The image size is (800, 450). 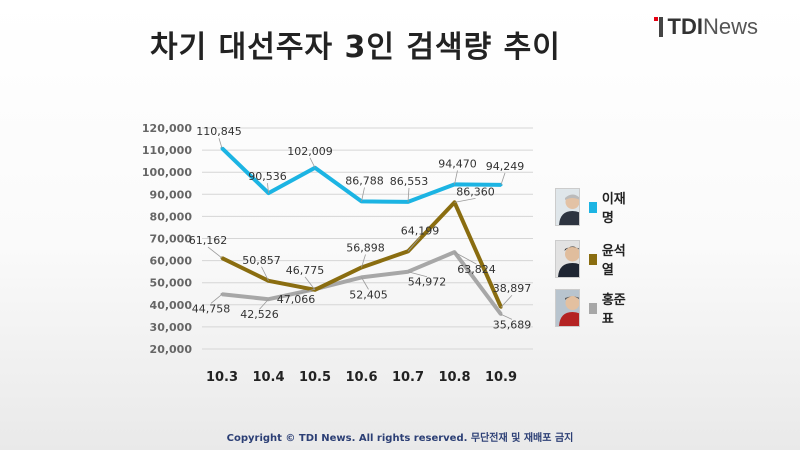 What do you see at coordinates (361, 377) in the screenshot?
I see `x-tick-label: 10.6` at bounding box center [361, 377].